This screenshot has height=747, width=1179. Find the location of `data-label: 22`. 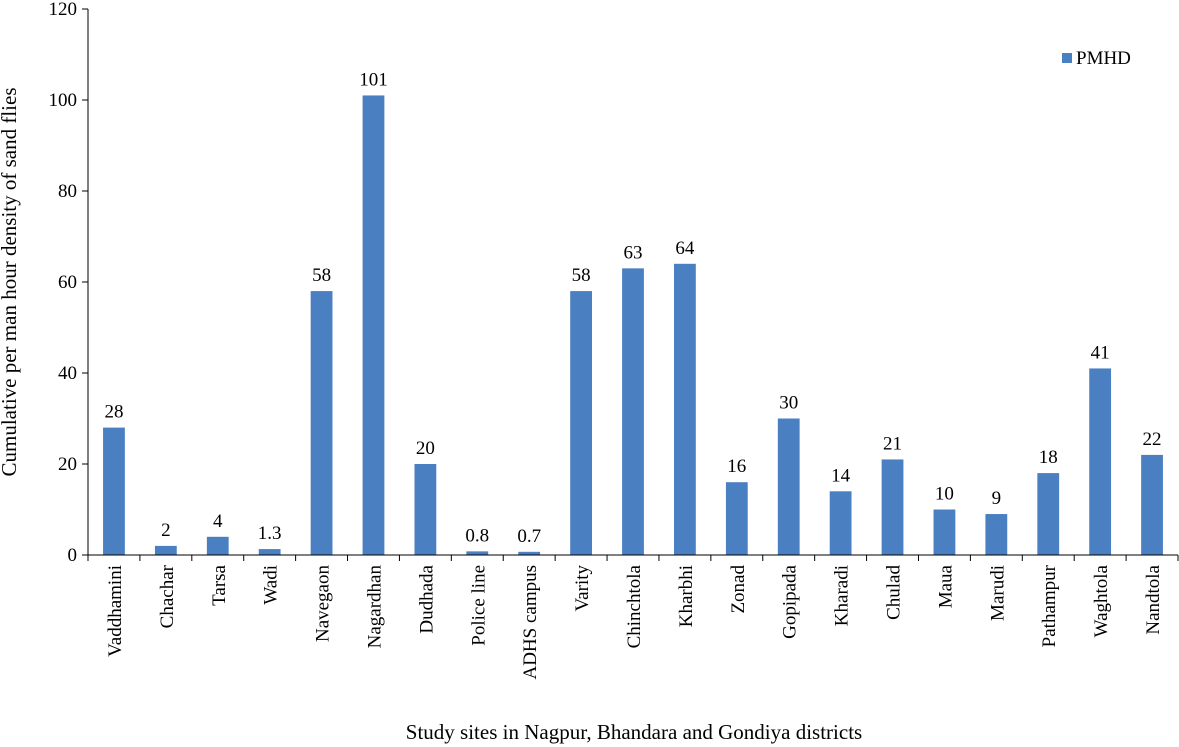

data-label: 22 is located at coordinates (1152, 439).